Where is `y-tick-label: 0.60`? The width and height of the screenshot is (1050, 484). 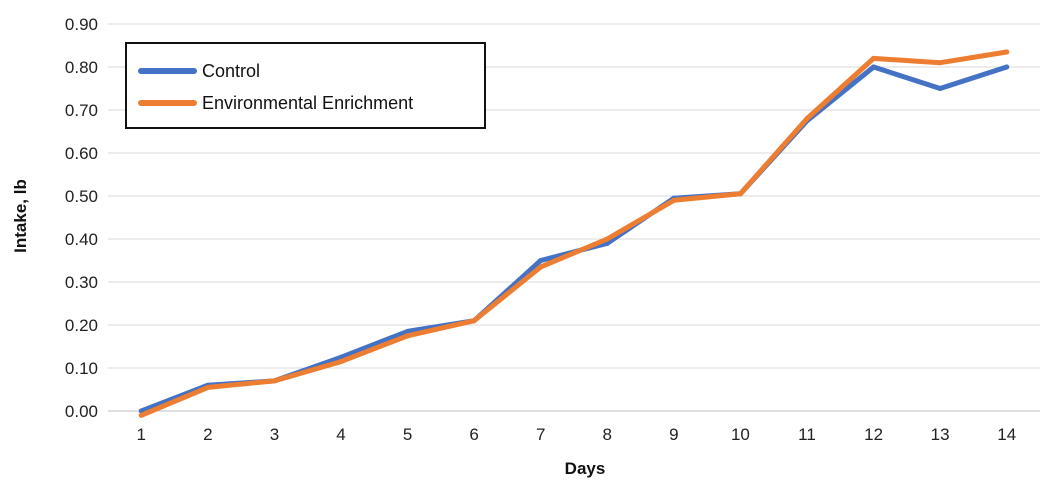
y-tick-label: 0.60 is located at coordinates (81, 153).